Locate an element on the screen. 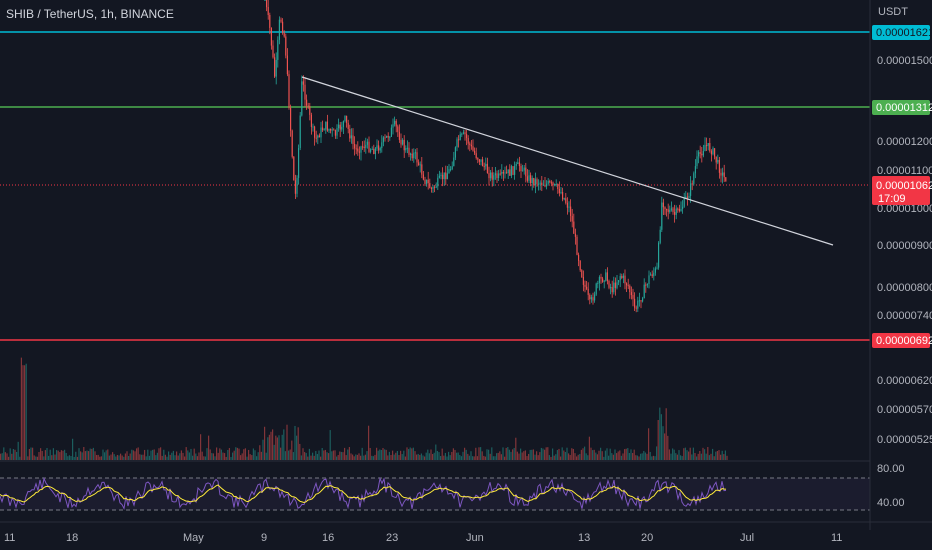 This screenshot has height=550, width=932. price-tick: 0.00001200 is located at coordinates (904, 142).